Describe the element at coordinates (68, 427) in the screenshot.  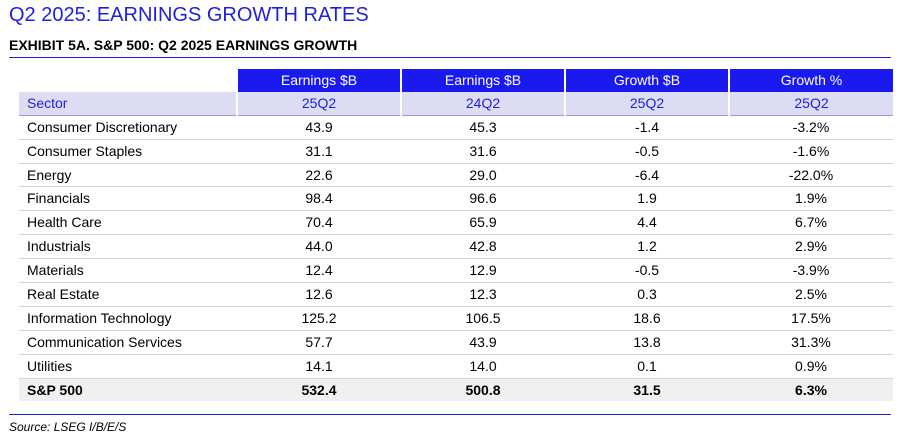
I see `source-note: Source: LSEG I/B/E/S` at that location.